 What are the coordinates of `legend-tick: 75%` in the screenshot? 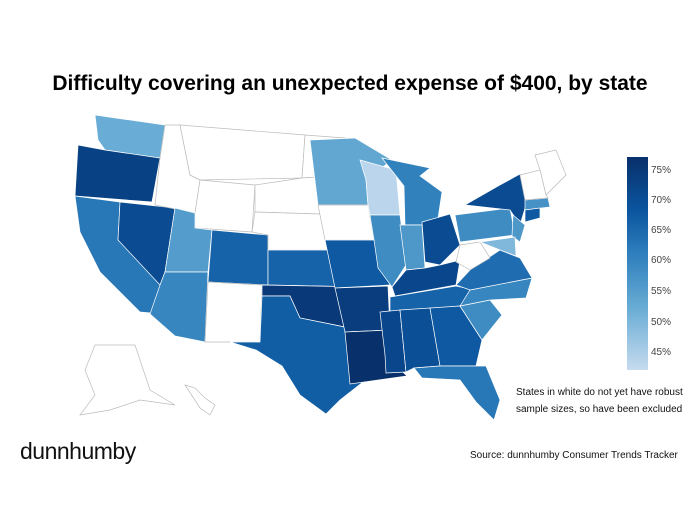 It's located at (661, 170).